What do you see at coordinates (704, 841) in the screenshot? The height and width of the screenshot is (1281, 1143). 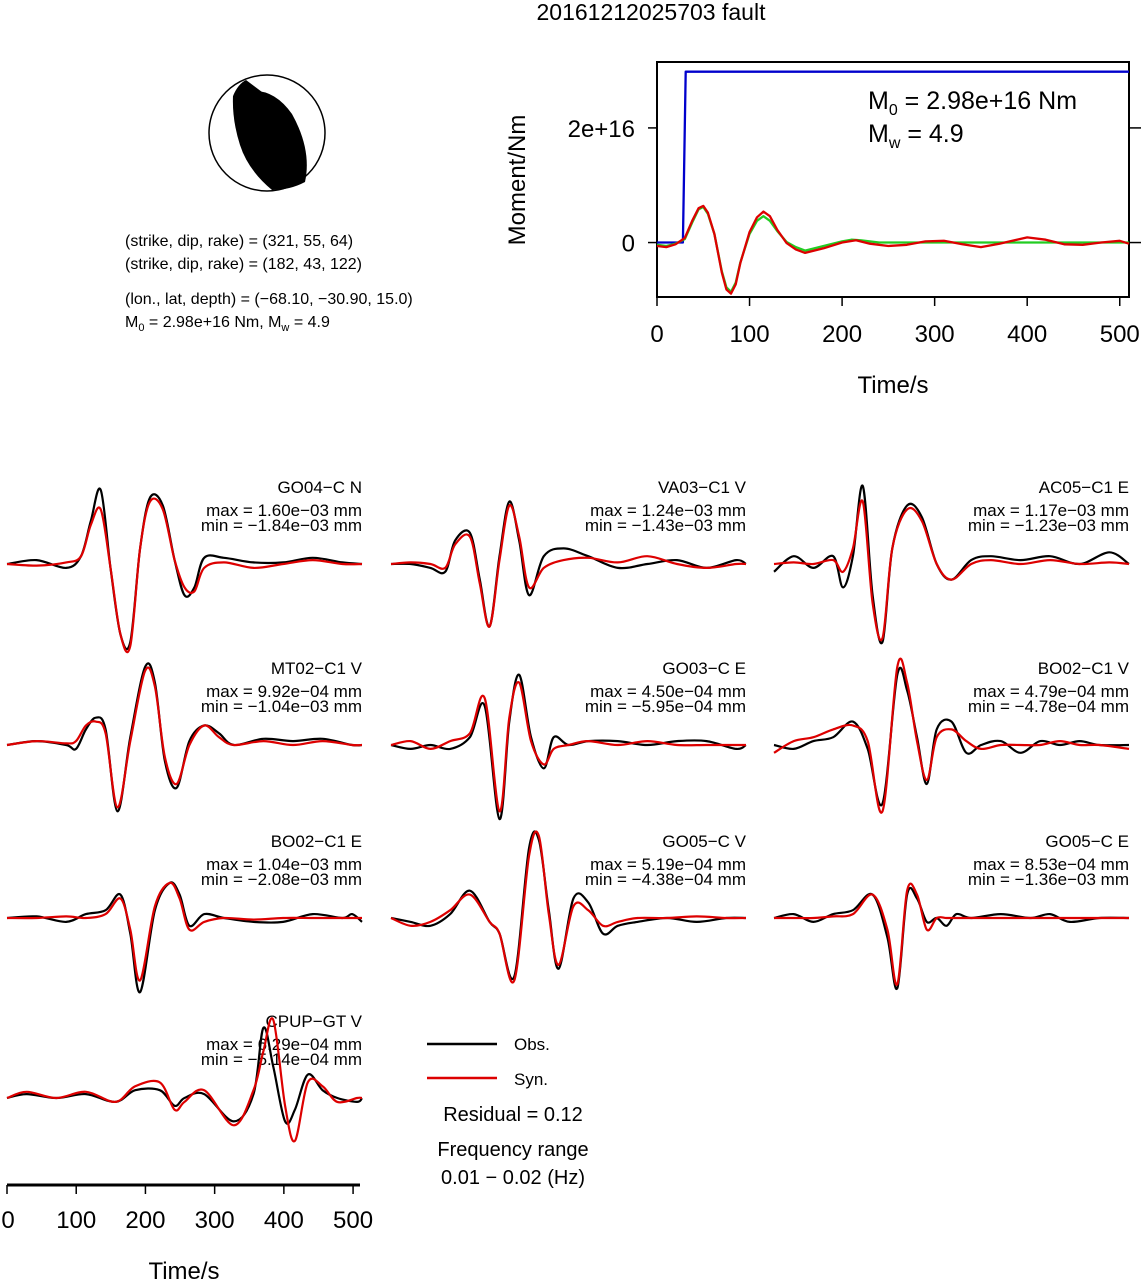 I see `station-name: GO05−C V` at bounding box center [704, 841].